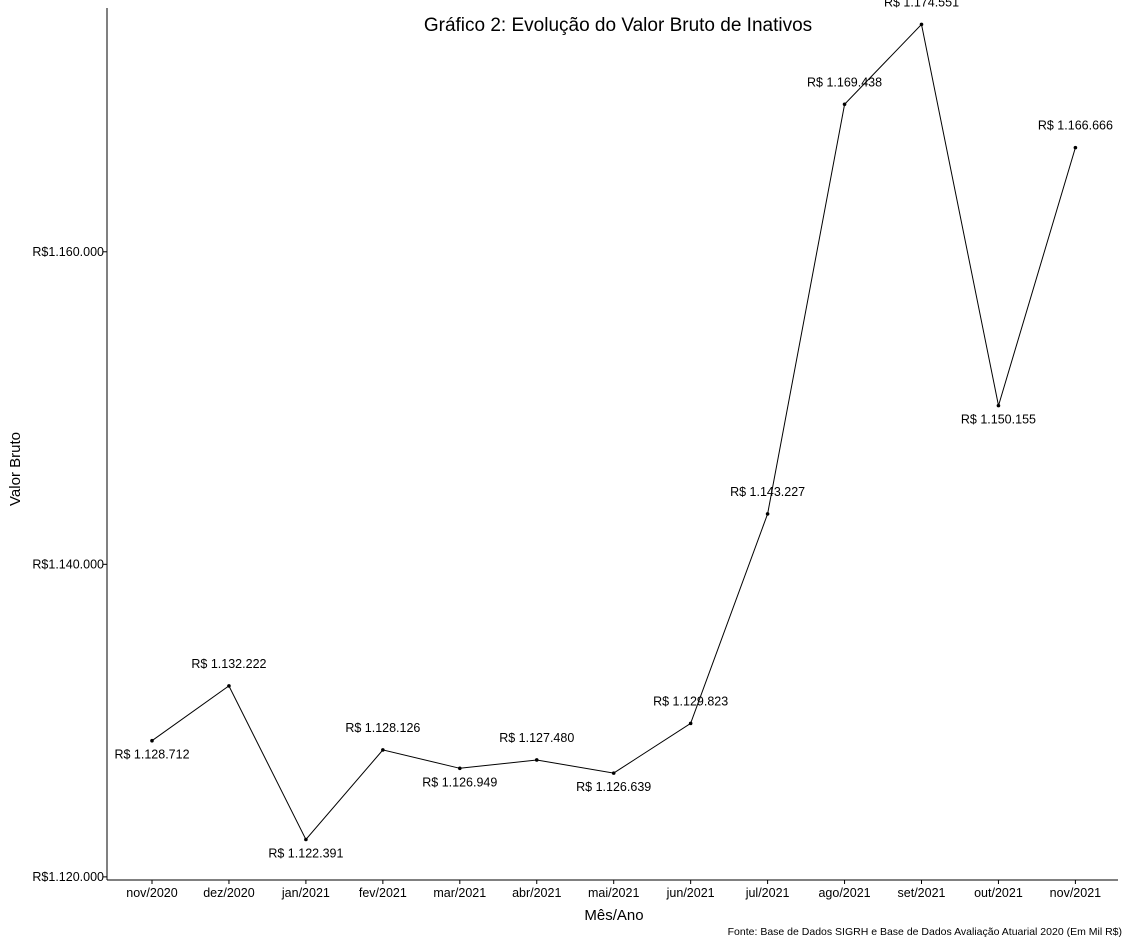  Describe the element at coordinates (305, 893) in the screenshot. I see `x-tick-label: jan/2021` at that location.